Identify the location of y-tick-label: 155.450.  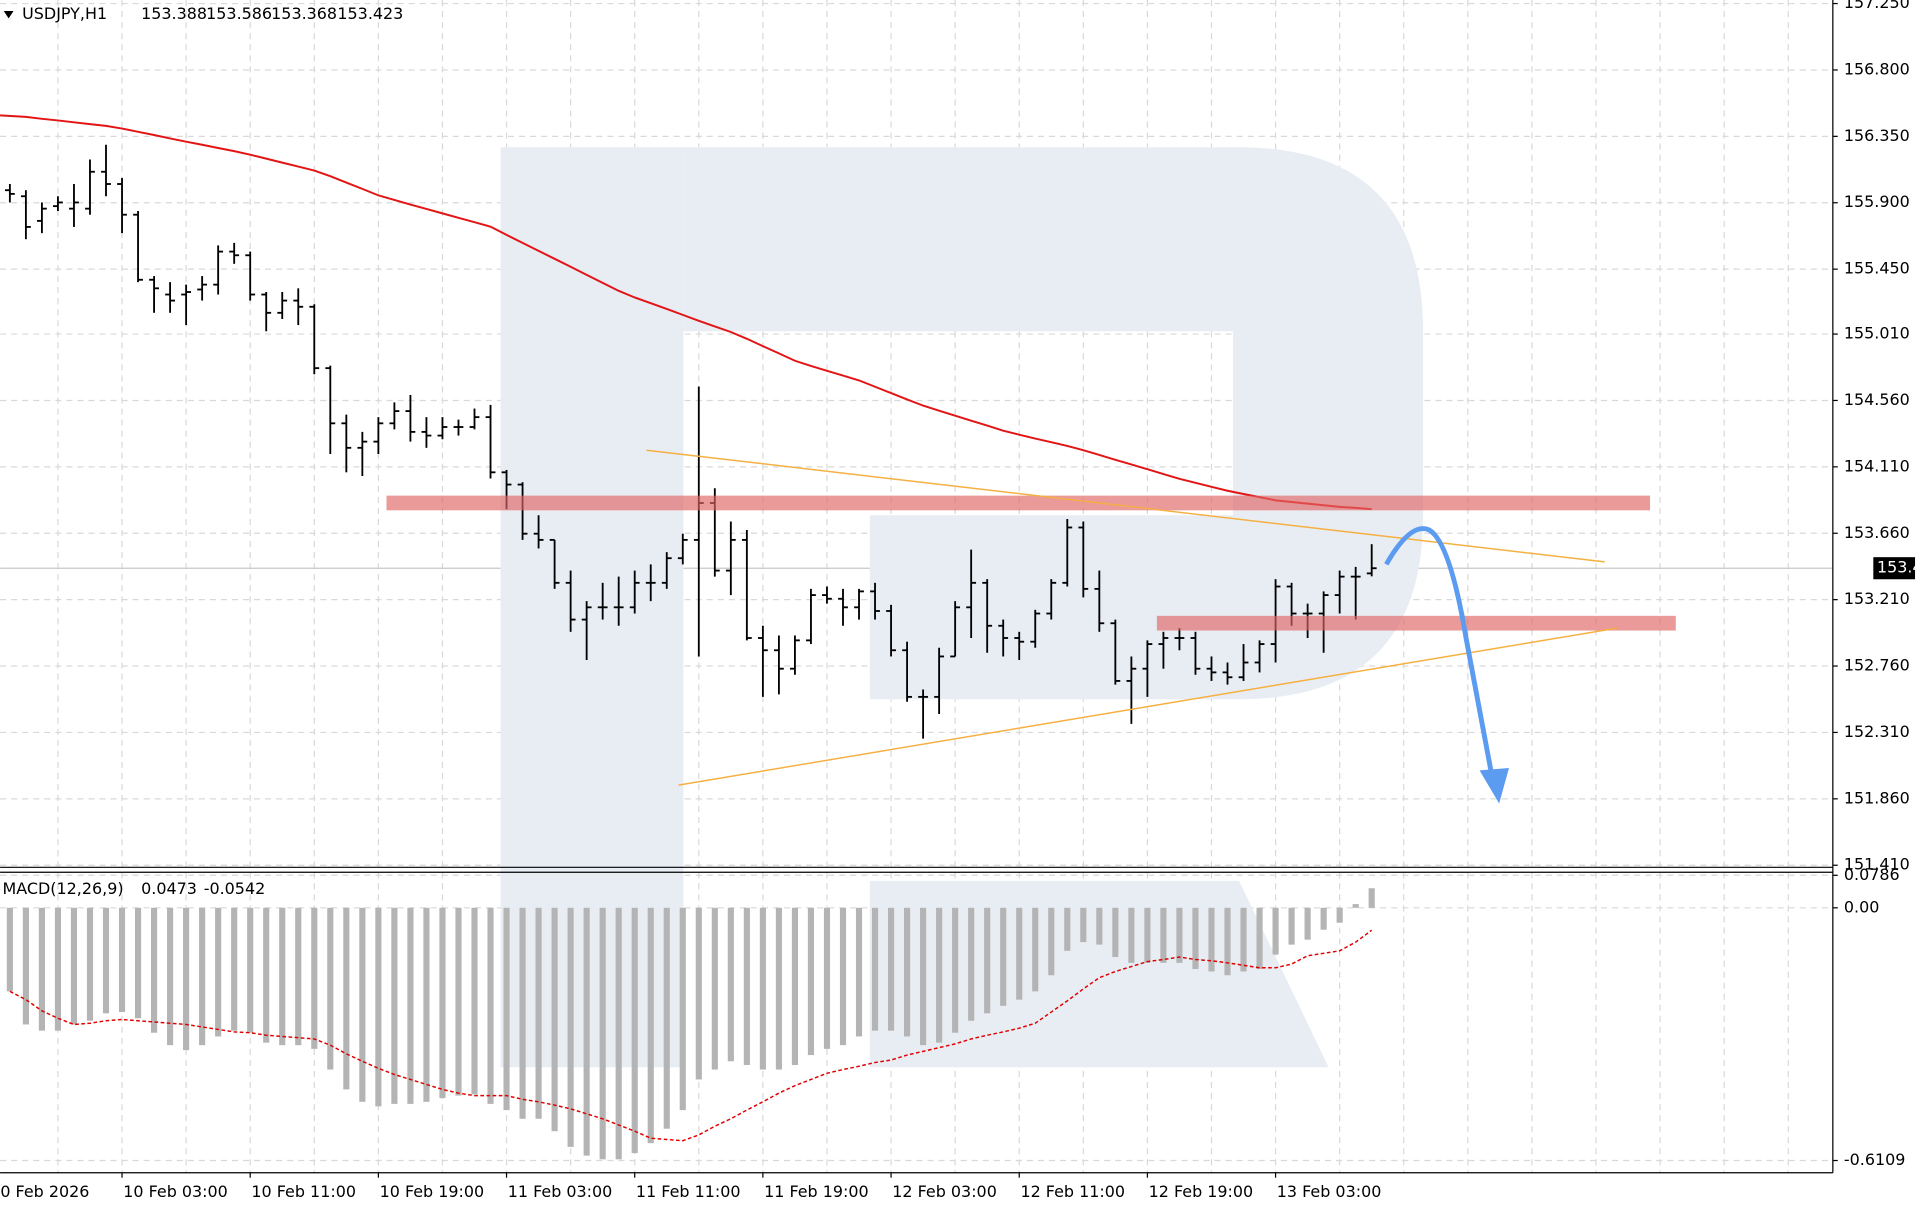
(1877, 268).